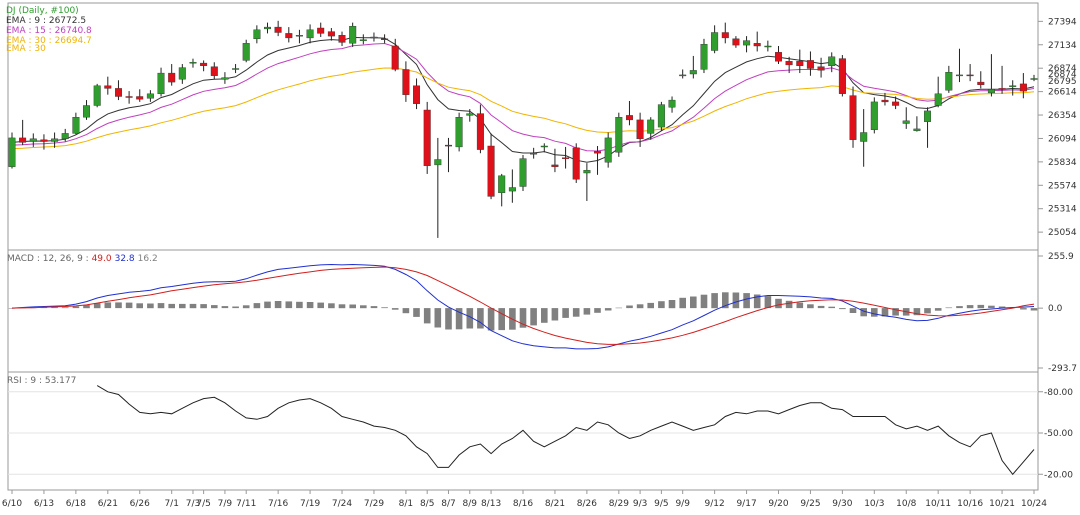 The height and width of the screenshot is (515, 1080). I want to click on date-tick-label: 8/9, so click(470, 504).